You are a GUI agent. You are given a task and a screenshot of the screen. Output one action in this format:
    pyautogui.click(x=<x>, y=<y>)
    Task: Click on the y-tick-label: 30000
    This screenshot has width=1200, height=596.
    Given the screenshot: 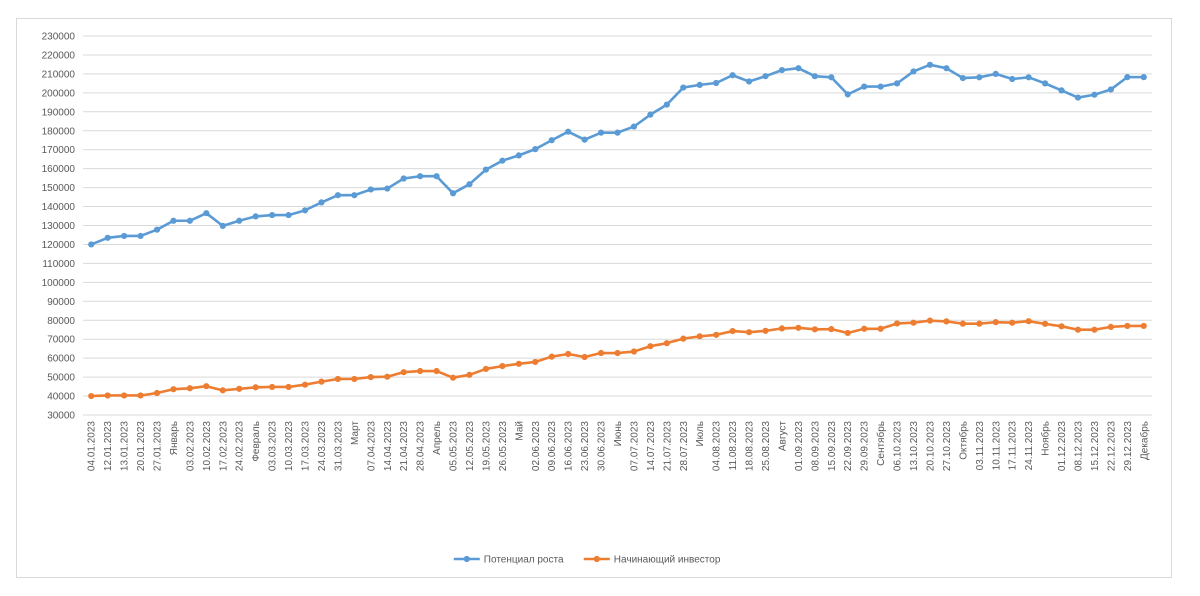 What is the action you would take?
    pyautogui.click(x=61, y=416)
    